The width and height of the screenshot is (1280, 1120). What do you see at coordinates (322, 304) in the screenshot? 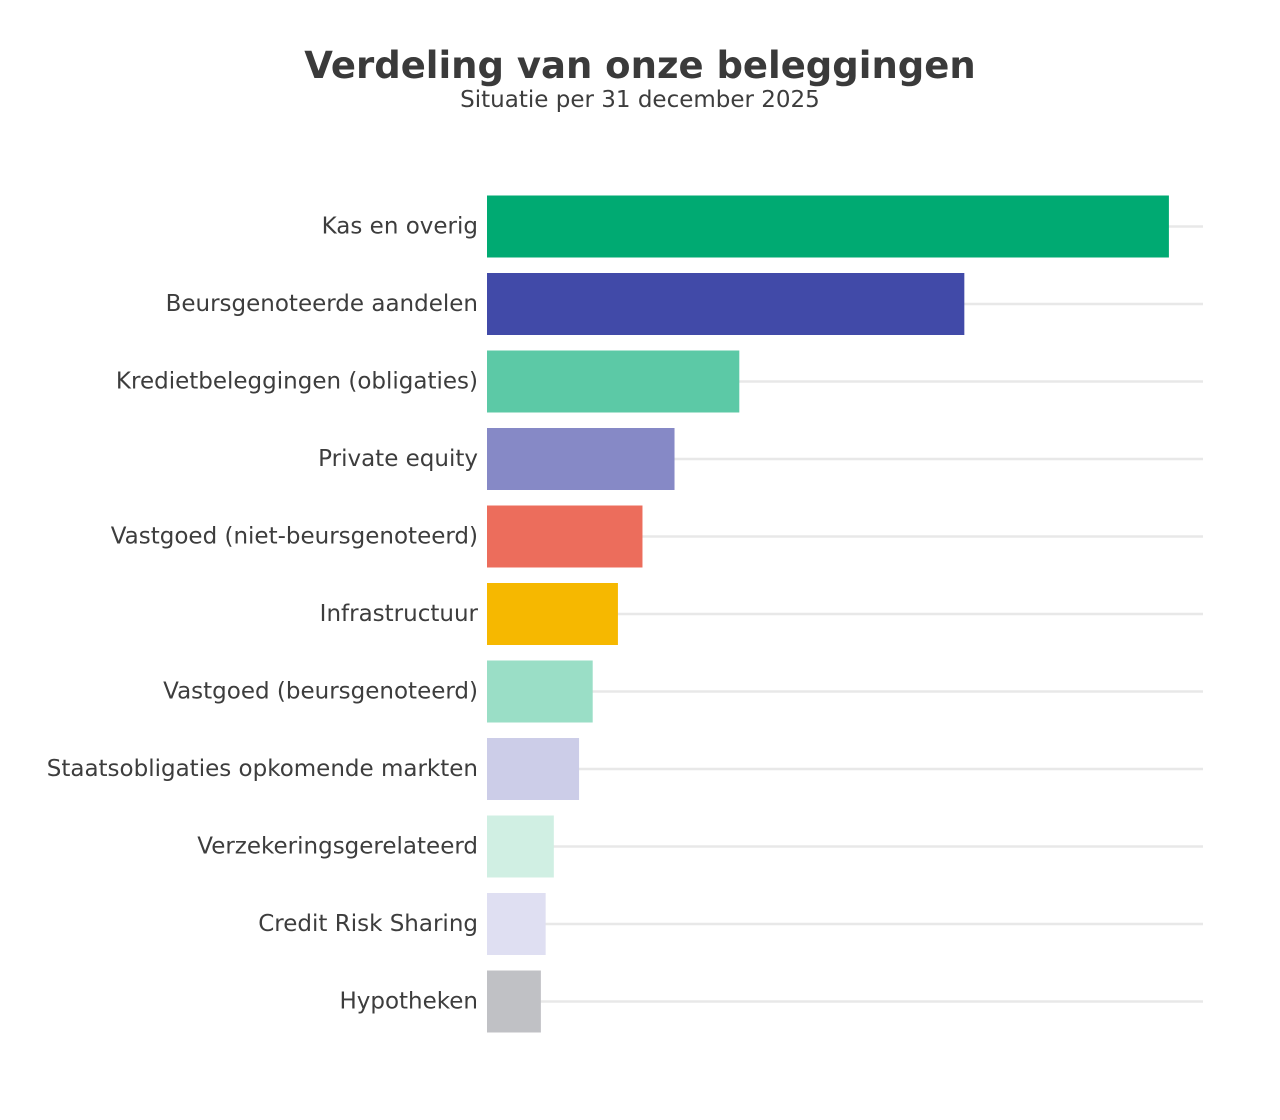
I see `category-label: Beursgenoteerde aandelen` at bounding box center [322, 304].